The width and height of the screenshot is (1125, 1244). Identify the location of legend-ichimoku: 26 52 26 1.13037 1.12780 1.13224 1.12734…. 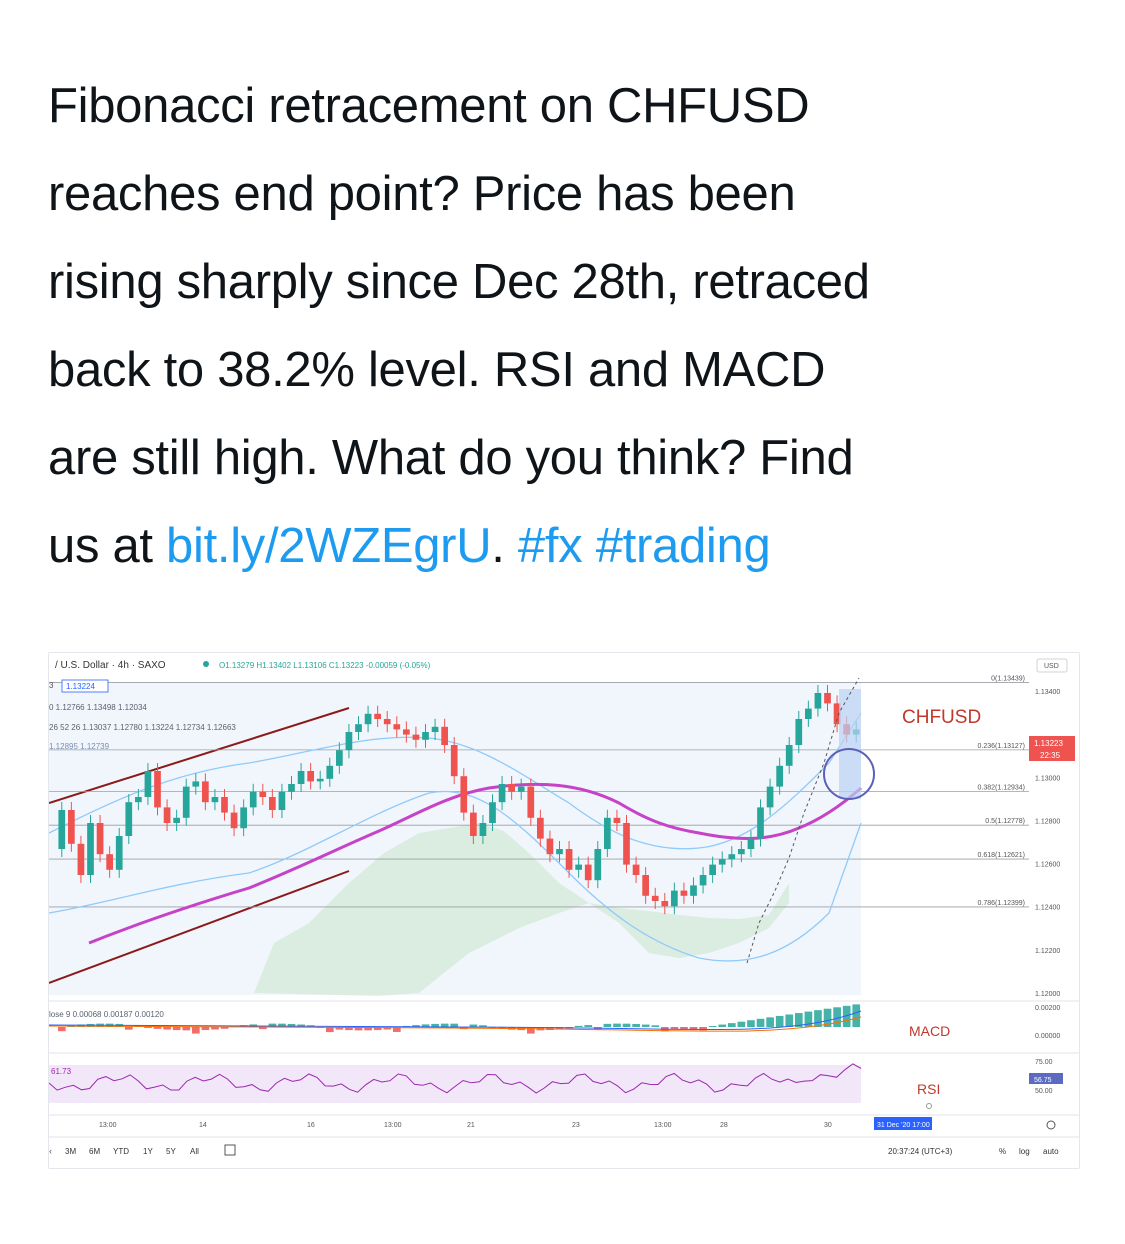
(142, 727).